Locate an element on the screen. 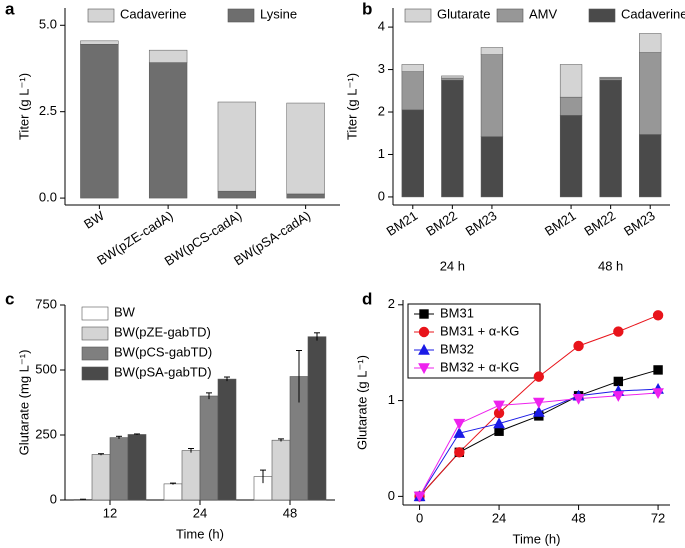 The width and height of the screenshot is (685, 548). panel-label: c is located at coordinates (9, 298).